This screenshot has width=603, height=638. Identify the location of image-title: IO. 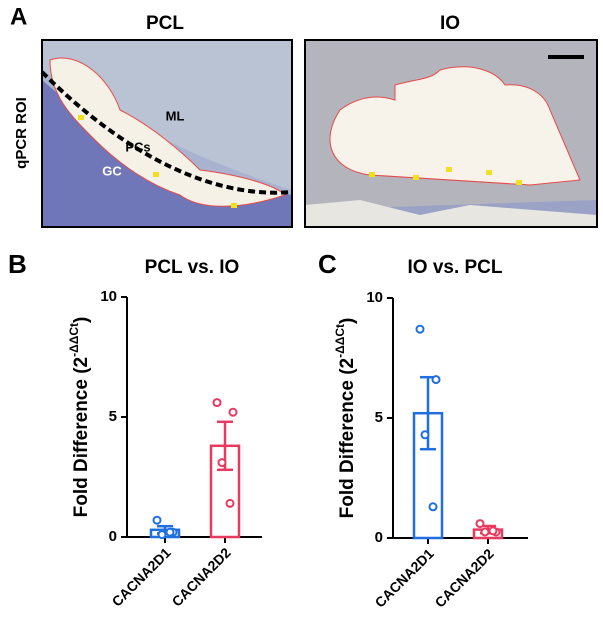
(450, 23).